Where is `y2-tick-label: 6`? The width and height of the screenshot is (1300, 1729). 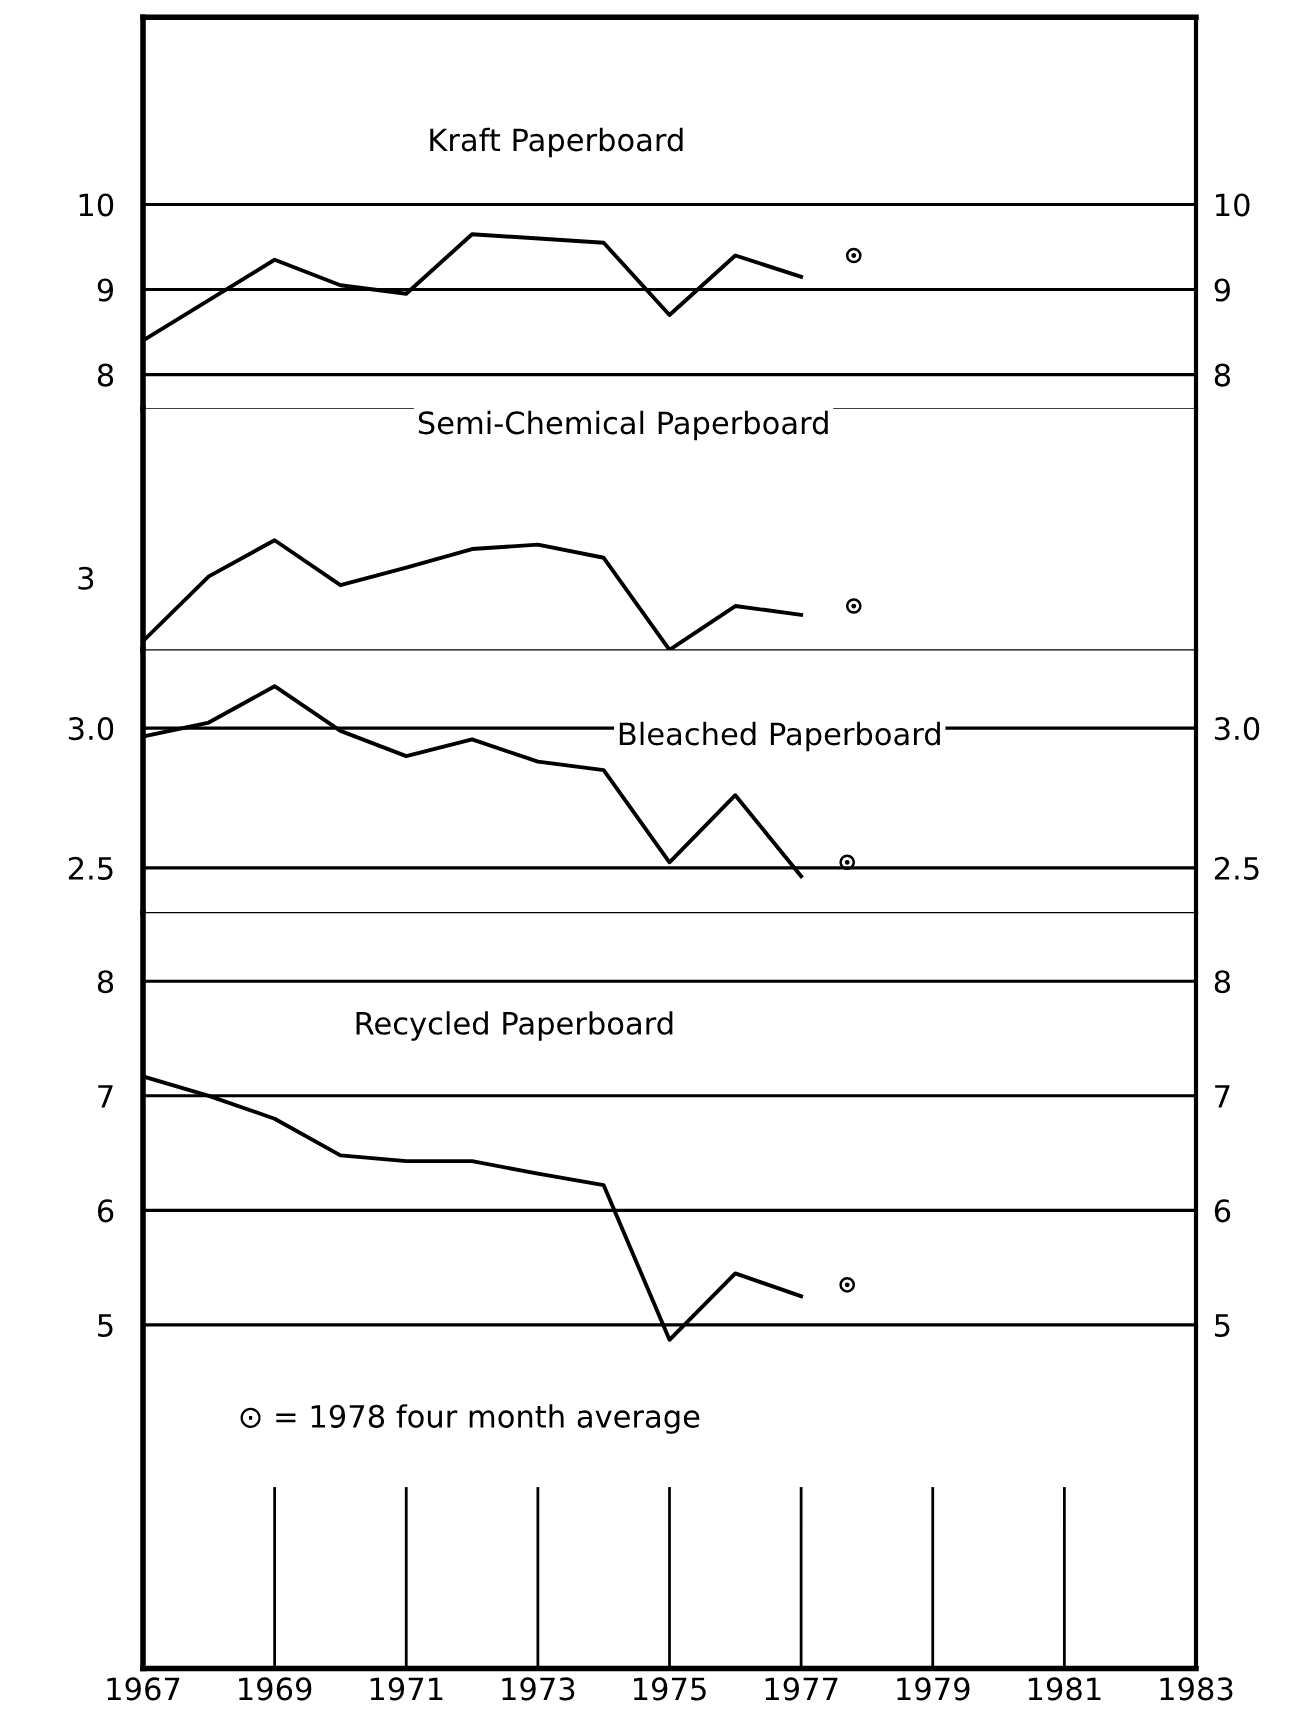
y2-tick-label: 6 is located at coordinates (1222, 1211).